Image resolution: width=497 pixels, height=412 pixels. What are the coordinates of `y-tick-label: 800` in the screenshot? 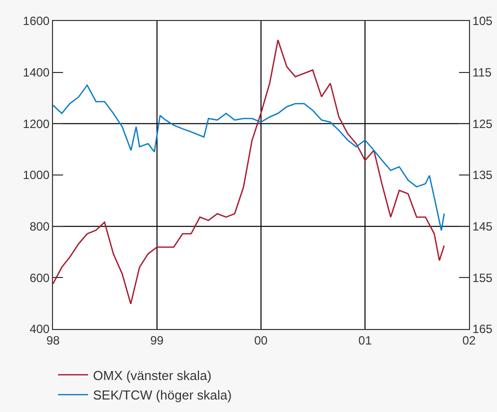 It's located at (40, 227).